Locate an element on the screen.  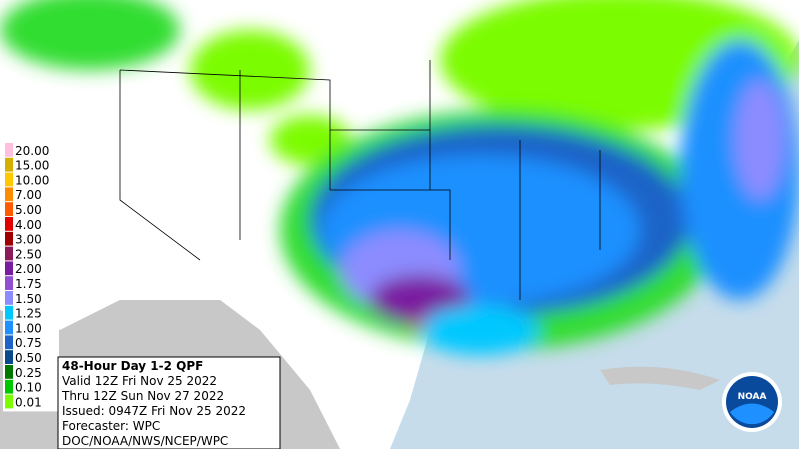
legend-label: 5.00 is located at coordinates (28, 210).